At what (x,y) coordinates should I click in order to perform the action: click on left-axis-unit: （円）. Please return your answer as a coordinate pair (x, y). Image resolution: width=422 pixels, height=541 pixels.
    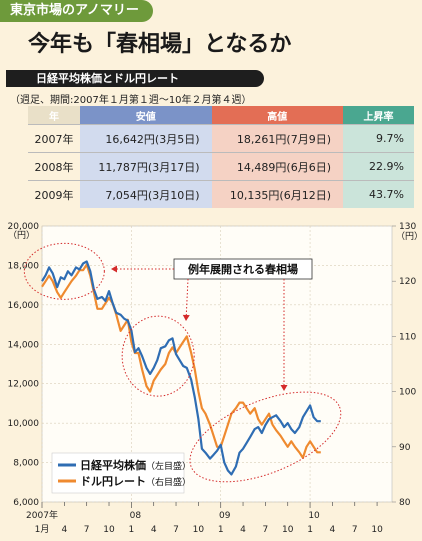
    Looking at the image, I should click on (21, 235).